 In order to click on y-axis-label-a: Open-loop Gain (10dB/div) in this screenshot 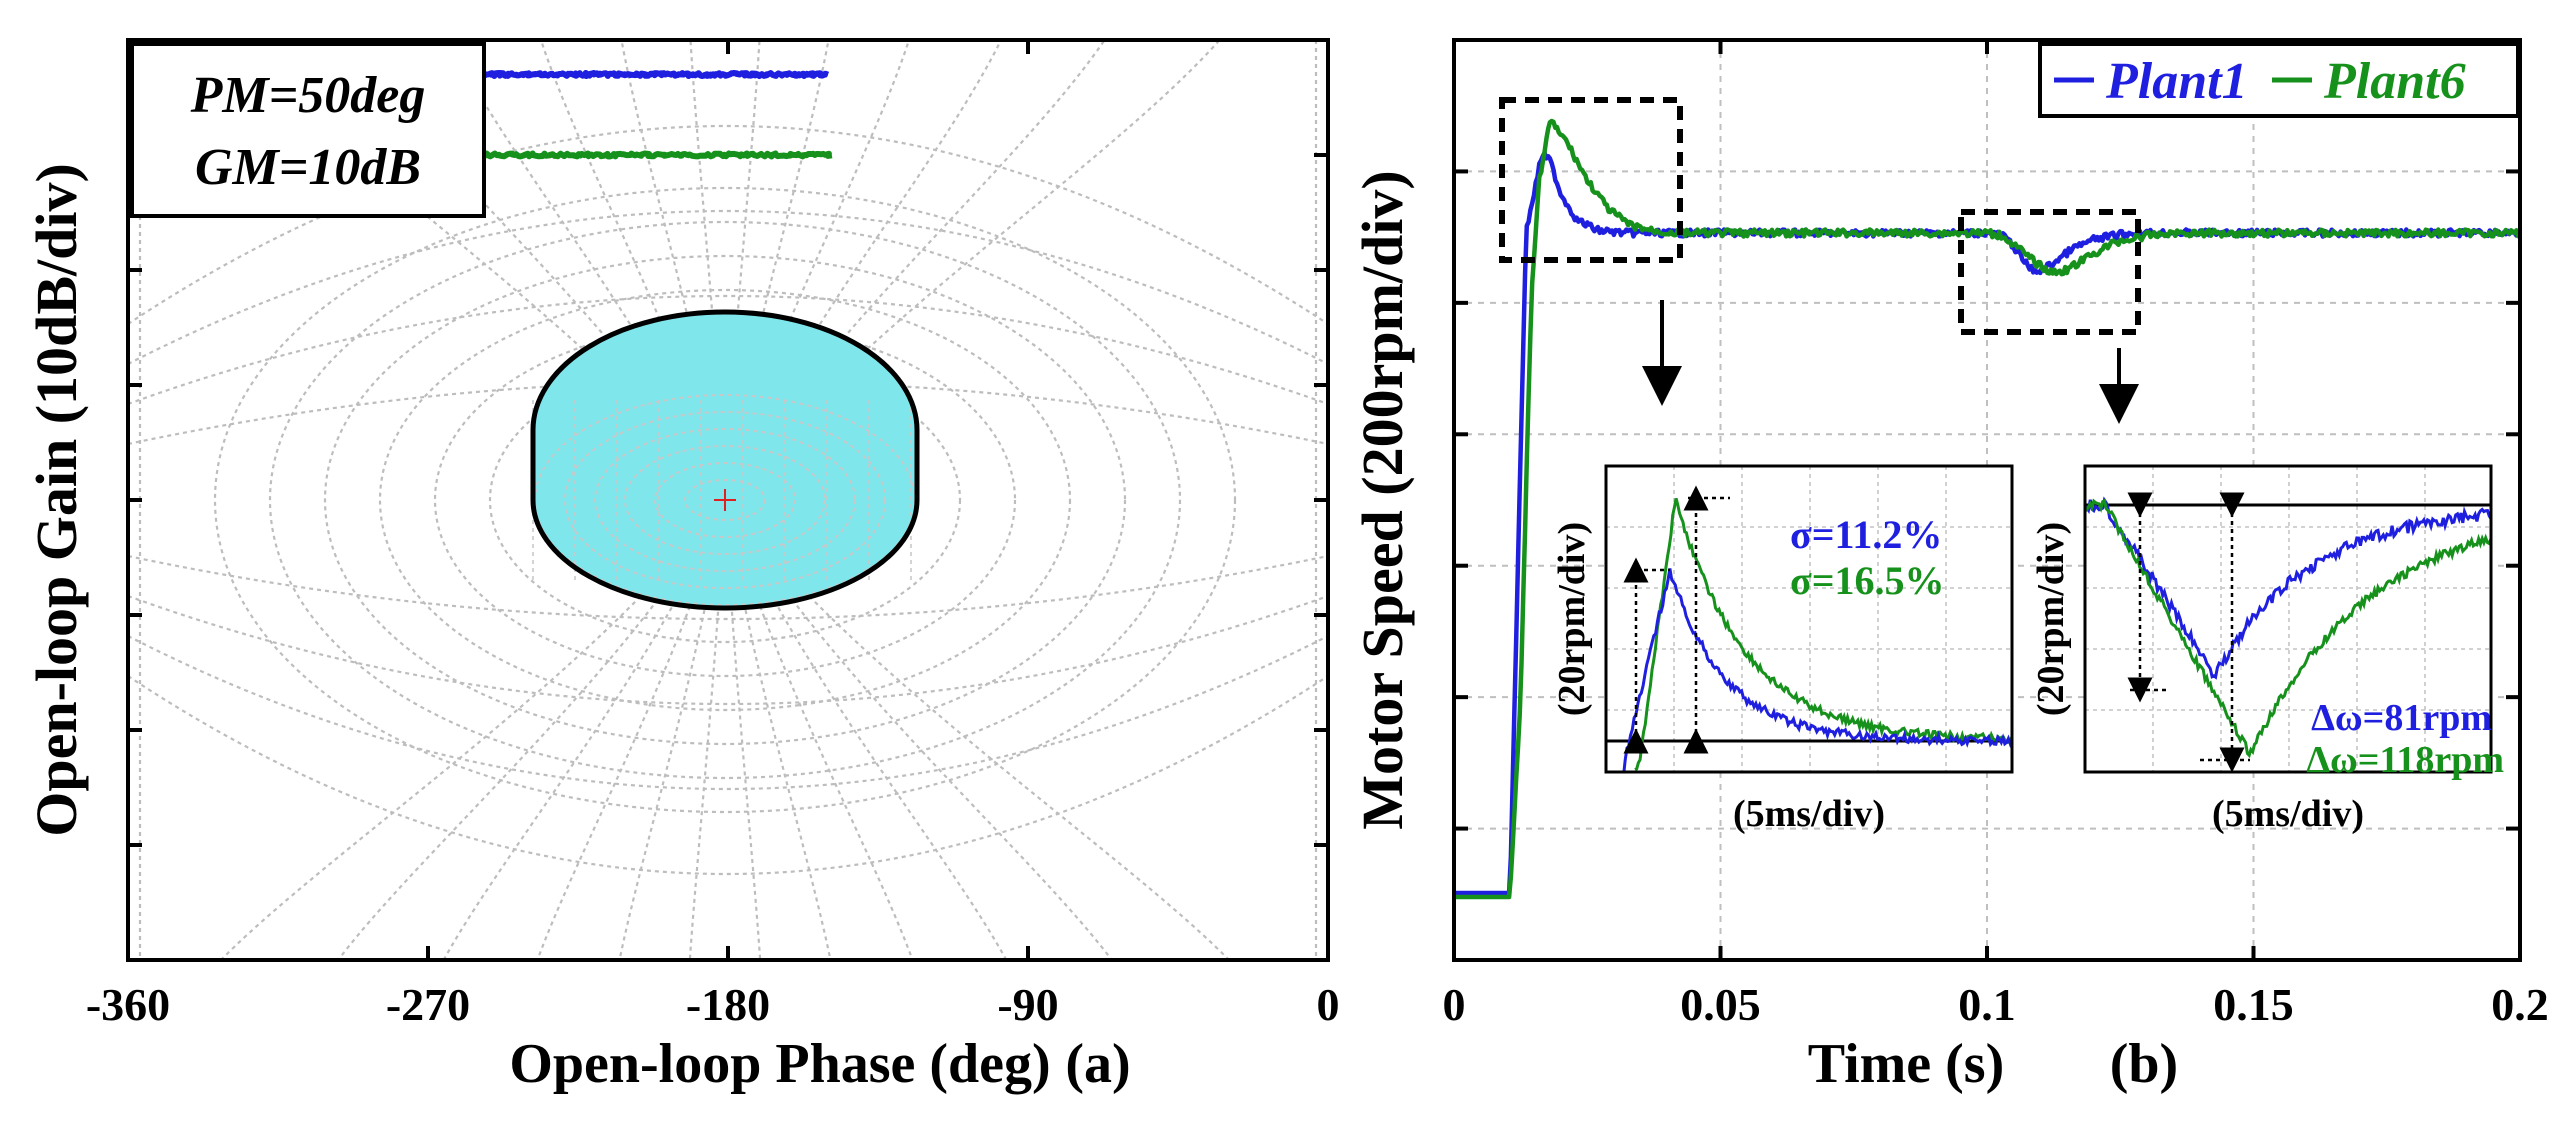, I will do `click(56, 500)`.